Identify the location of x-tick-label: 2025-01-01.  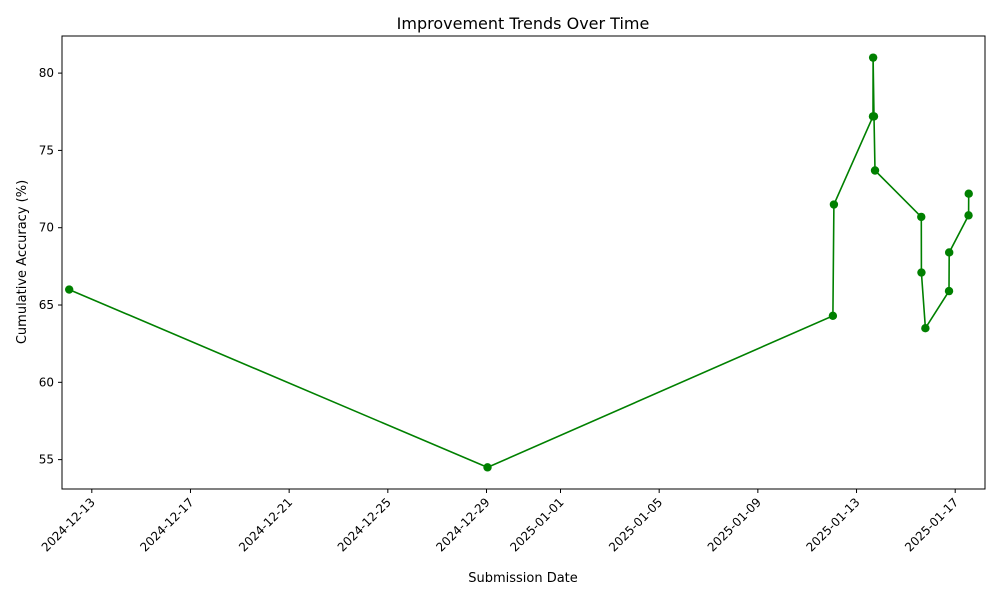
(536, 524).